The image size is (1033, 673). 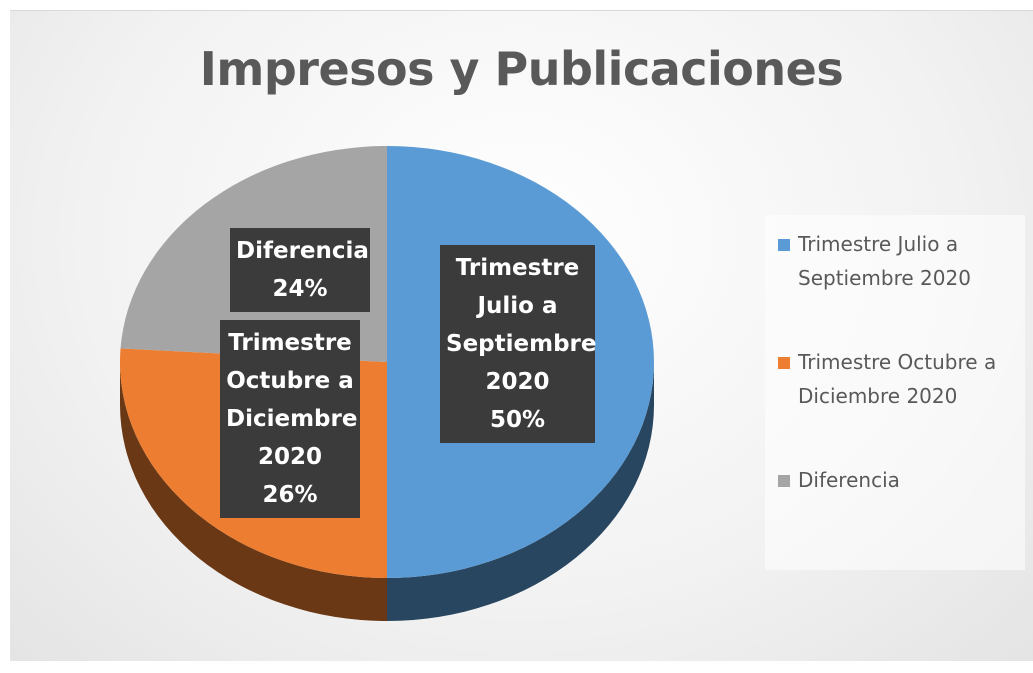 What do you see at coordinates (849, 480) in the screenshot?
I see `legend-label: Diferencia` at bounding box center [849, 480].